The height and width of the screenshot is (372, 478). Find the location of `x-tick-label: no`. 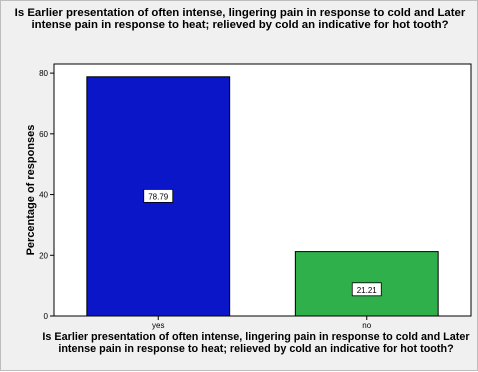

x-tick-label: no is located at coordinates (366, 325).